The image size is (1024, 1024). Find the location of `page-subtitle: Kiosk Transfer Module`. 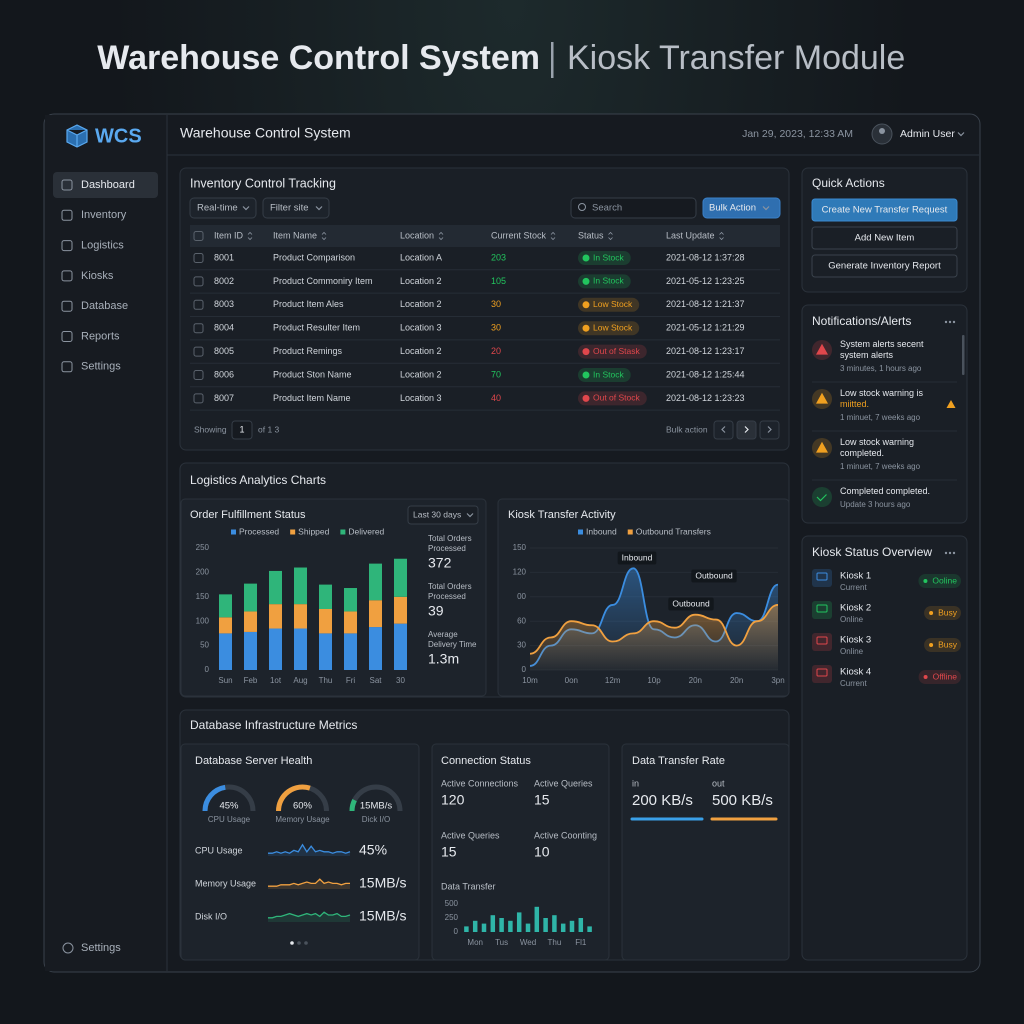

page-subtitle: Kiosk Transfer Module is located at coordinates (736, 58).